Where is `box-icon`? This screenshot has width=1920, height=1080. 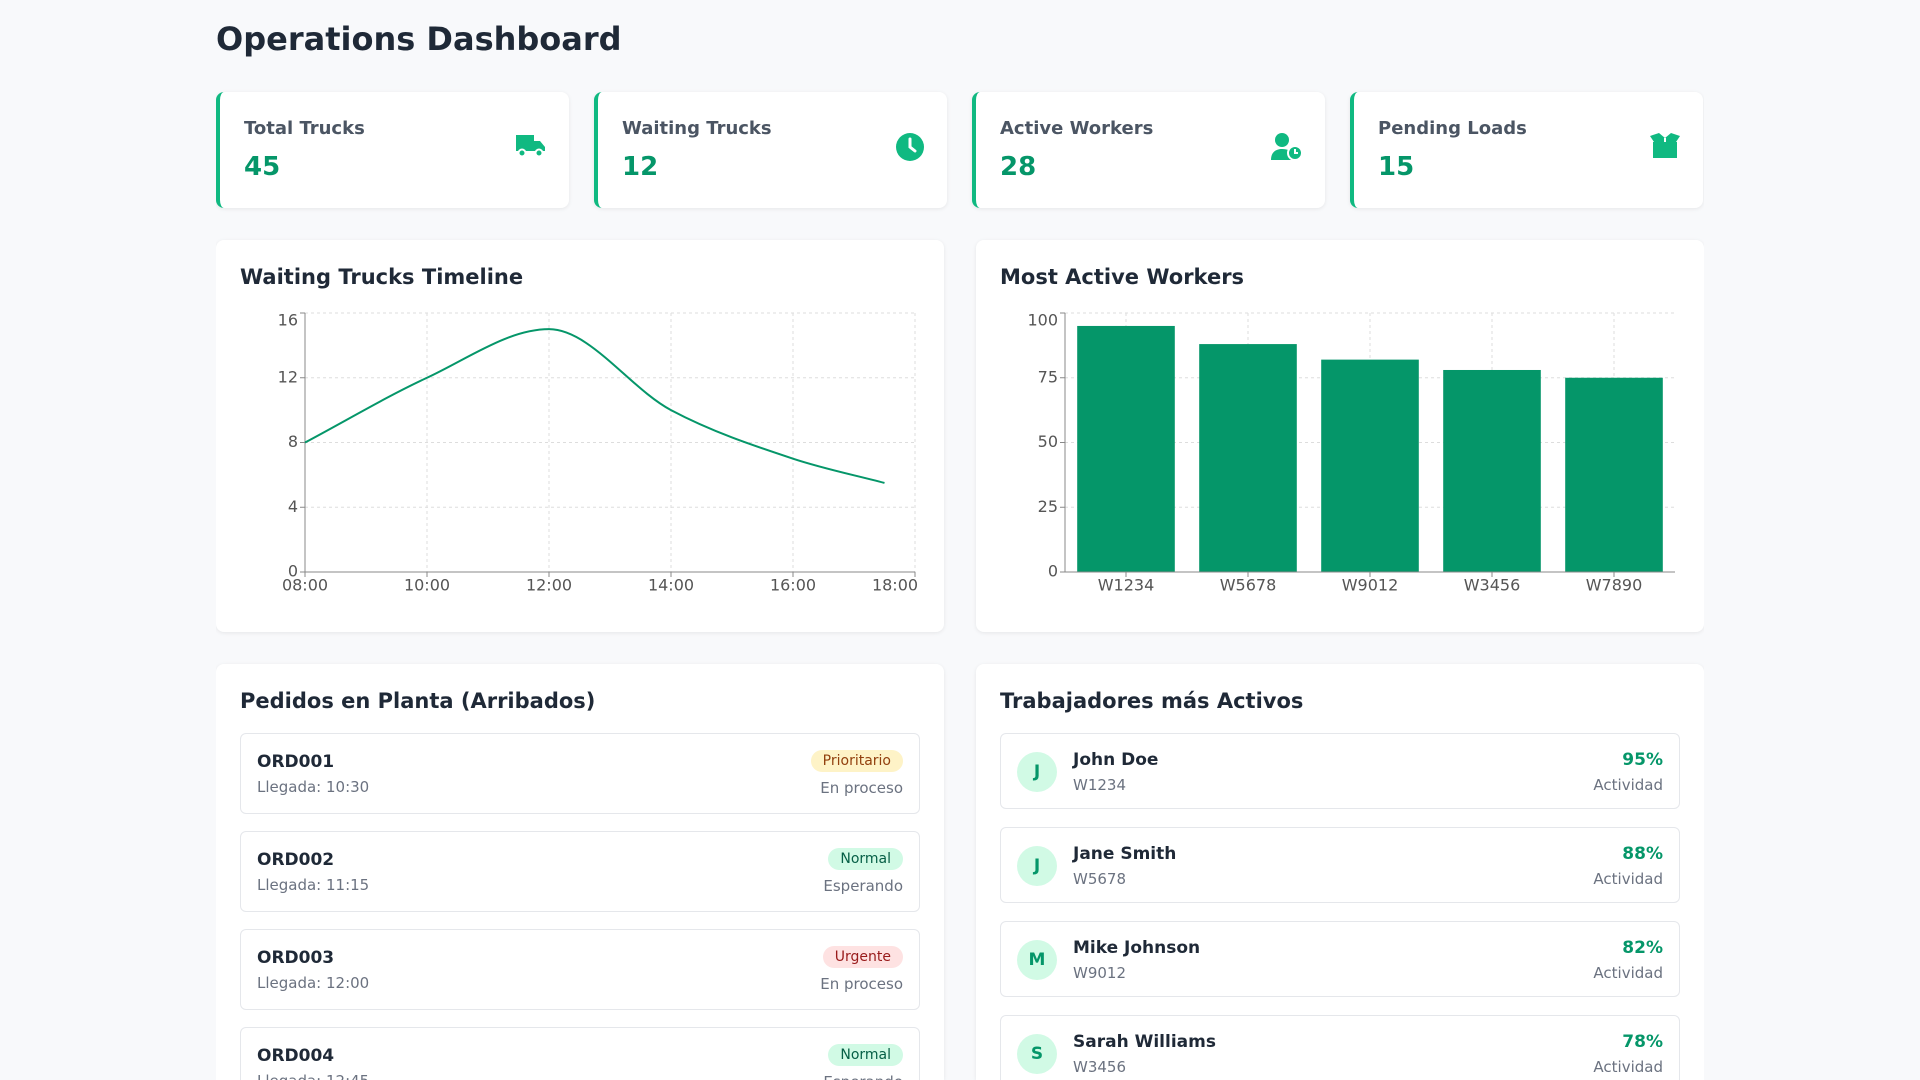
box-icon is located at coordinates (1665, 145).